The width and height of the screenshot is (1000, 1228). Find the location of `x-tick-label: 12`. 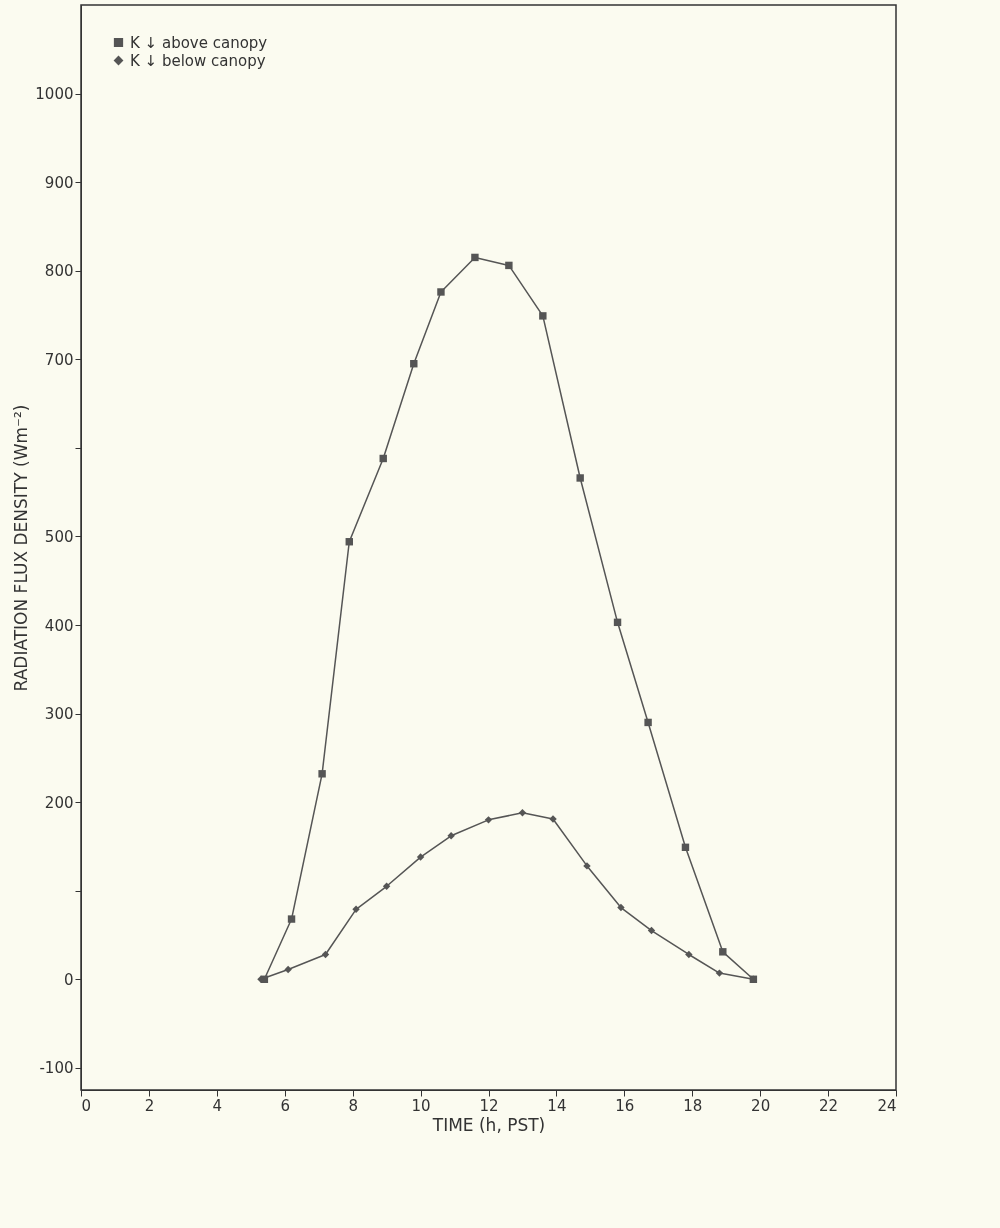

x-tick-label: 12 is located at coordinates (489, 1105).